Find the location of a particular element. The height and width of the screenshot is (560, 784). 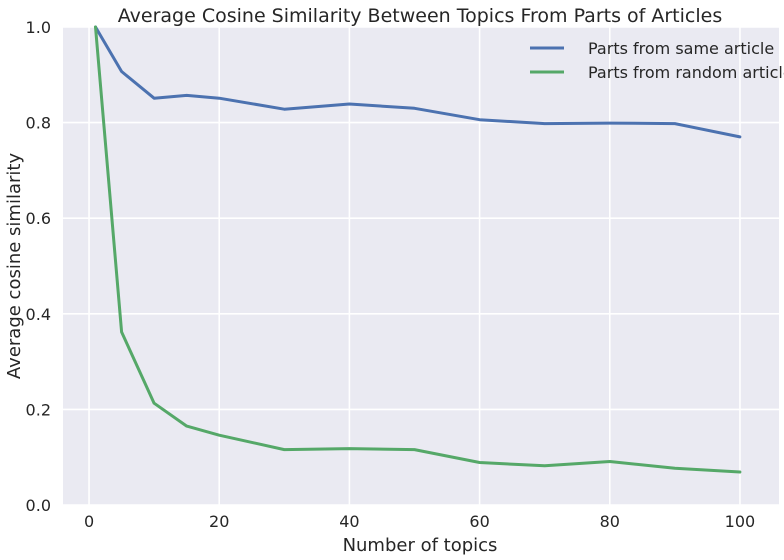

x-tick-label: 80 is located at coordinates (610, 521).